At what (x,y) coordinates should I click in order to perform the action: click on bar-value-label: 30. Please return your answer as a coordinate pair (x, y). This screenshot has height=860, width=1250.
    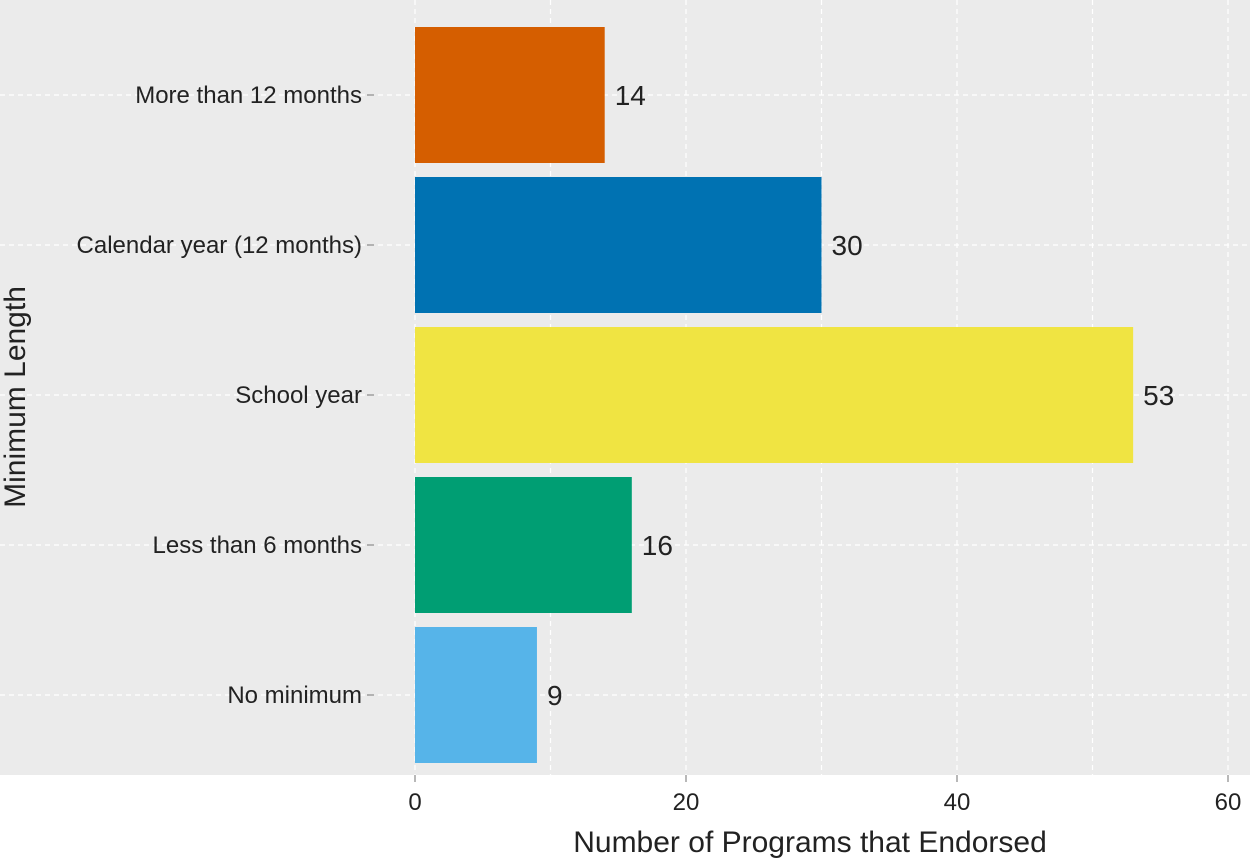
    Looking at the image, I should click on (847, 245).